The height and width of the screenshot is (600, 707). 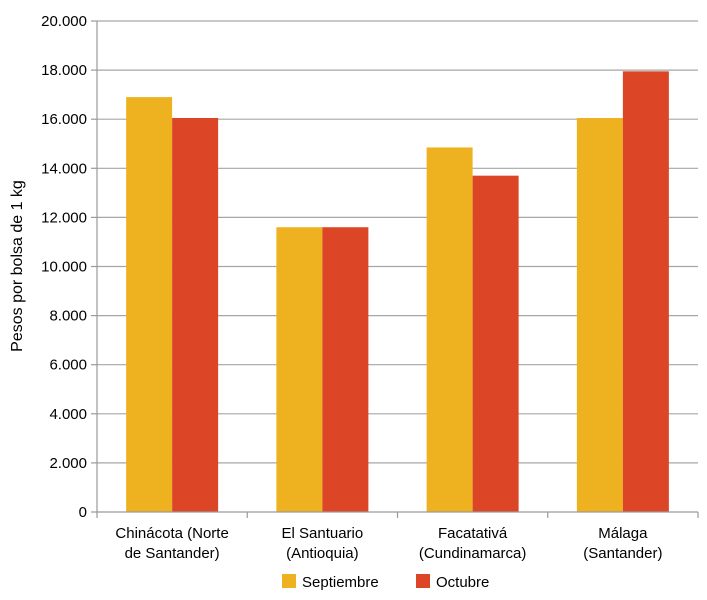 I want to click on x-tick-label: Málaga (Santander), so click(x=622, y=543).